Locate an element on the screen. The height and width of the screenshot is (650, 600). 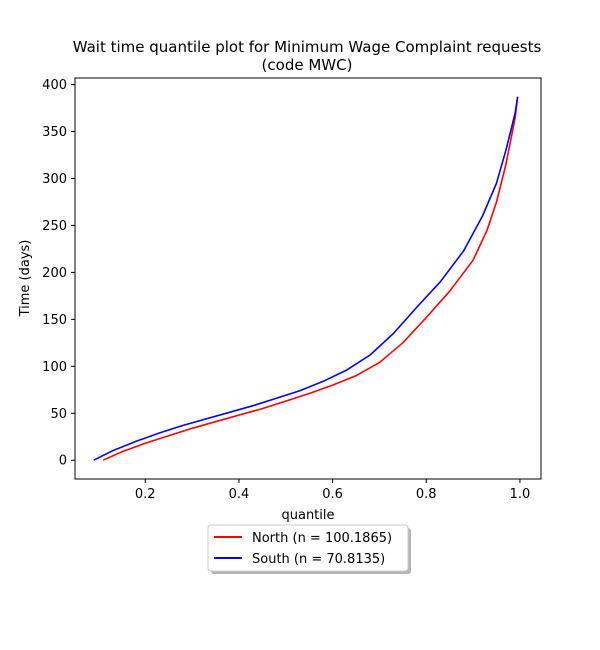
x-tick-label: 1.0 is located at coordinates (520, 494).